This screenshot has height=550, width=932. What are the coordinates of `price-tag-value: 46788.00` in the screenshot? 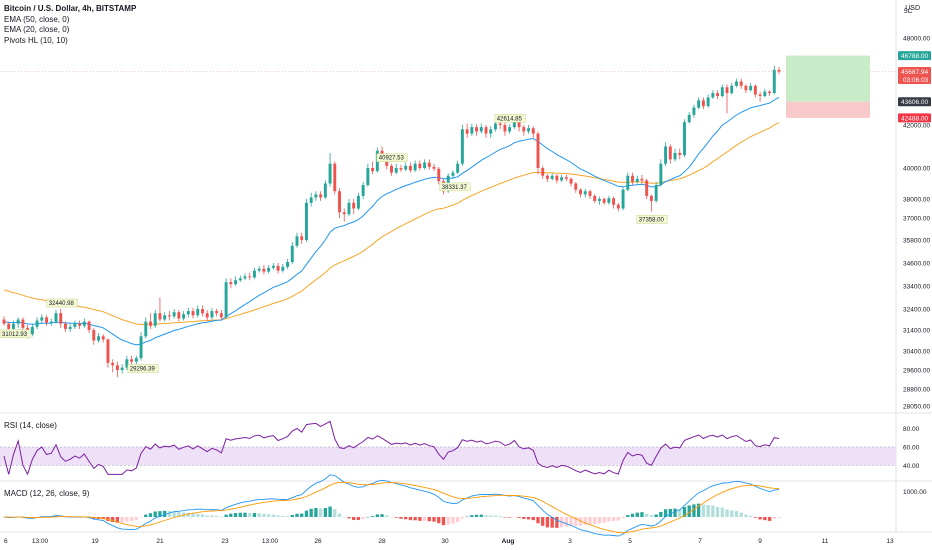 It's located at (914, 56).